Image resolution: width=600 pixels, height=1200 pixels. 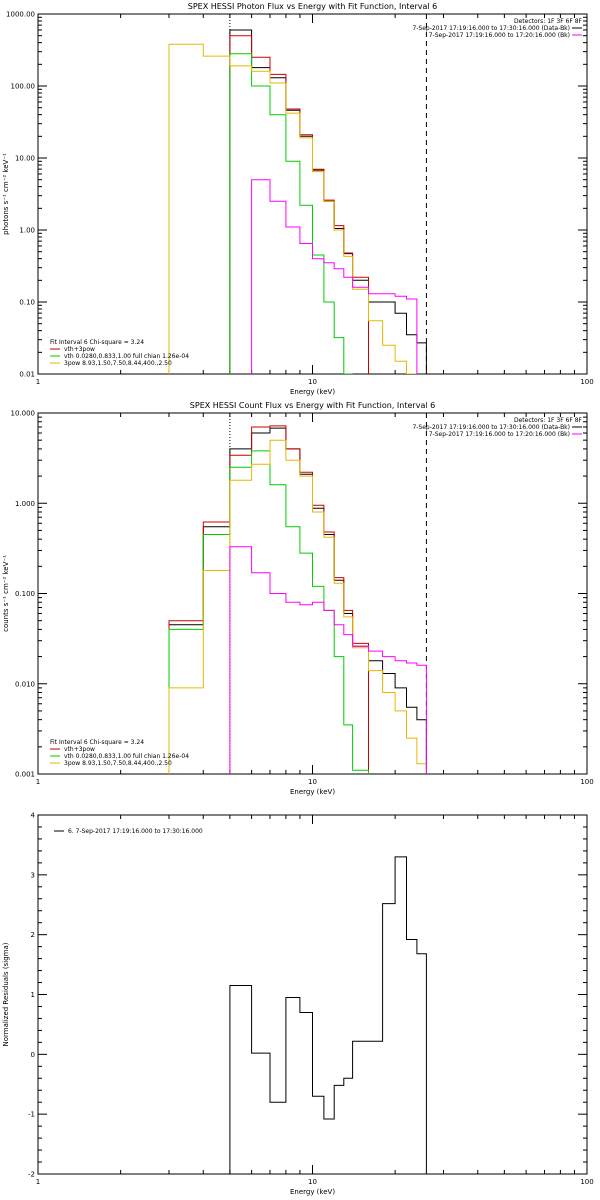 I want to click on y-tick-label: 10.00, so click(x=25, y=159).